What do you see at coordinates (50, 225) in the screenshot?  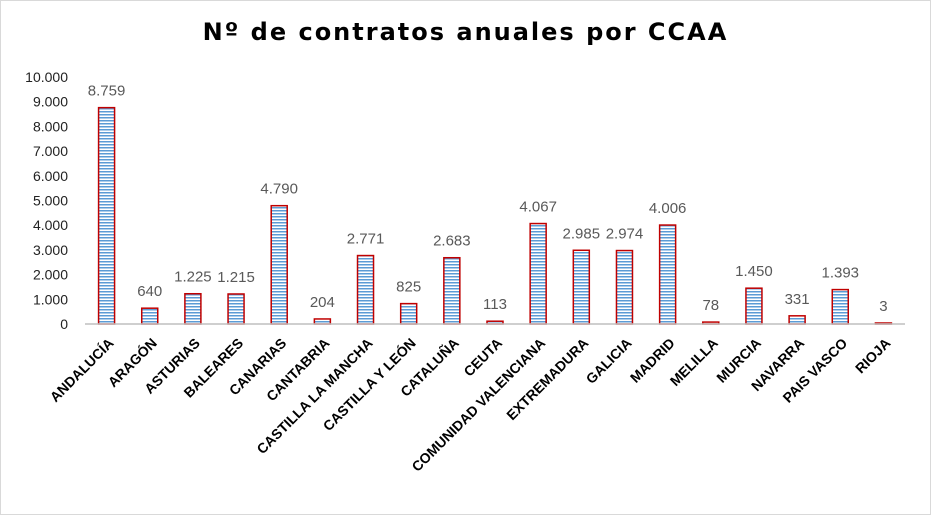 I see `y-tick-label: 4.000` at bounding box center [50, 225].